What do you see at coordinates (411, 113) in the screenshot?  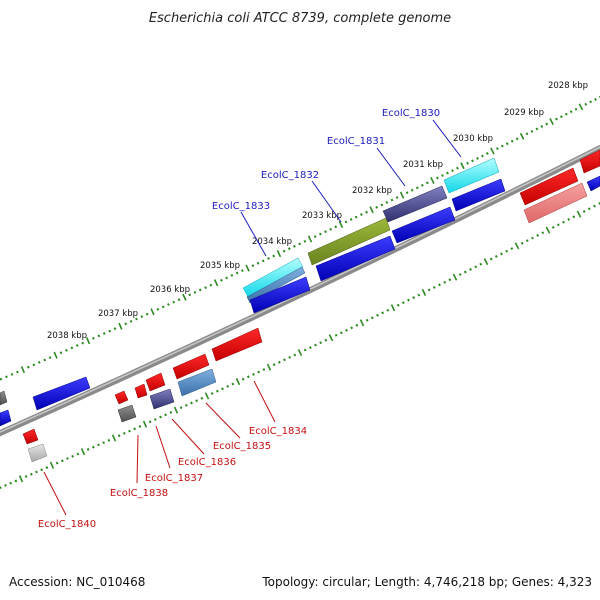 I see `gene-label-ecolc-1830: EcolC_1830` at bounding box center [411, 113].